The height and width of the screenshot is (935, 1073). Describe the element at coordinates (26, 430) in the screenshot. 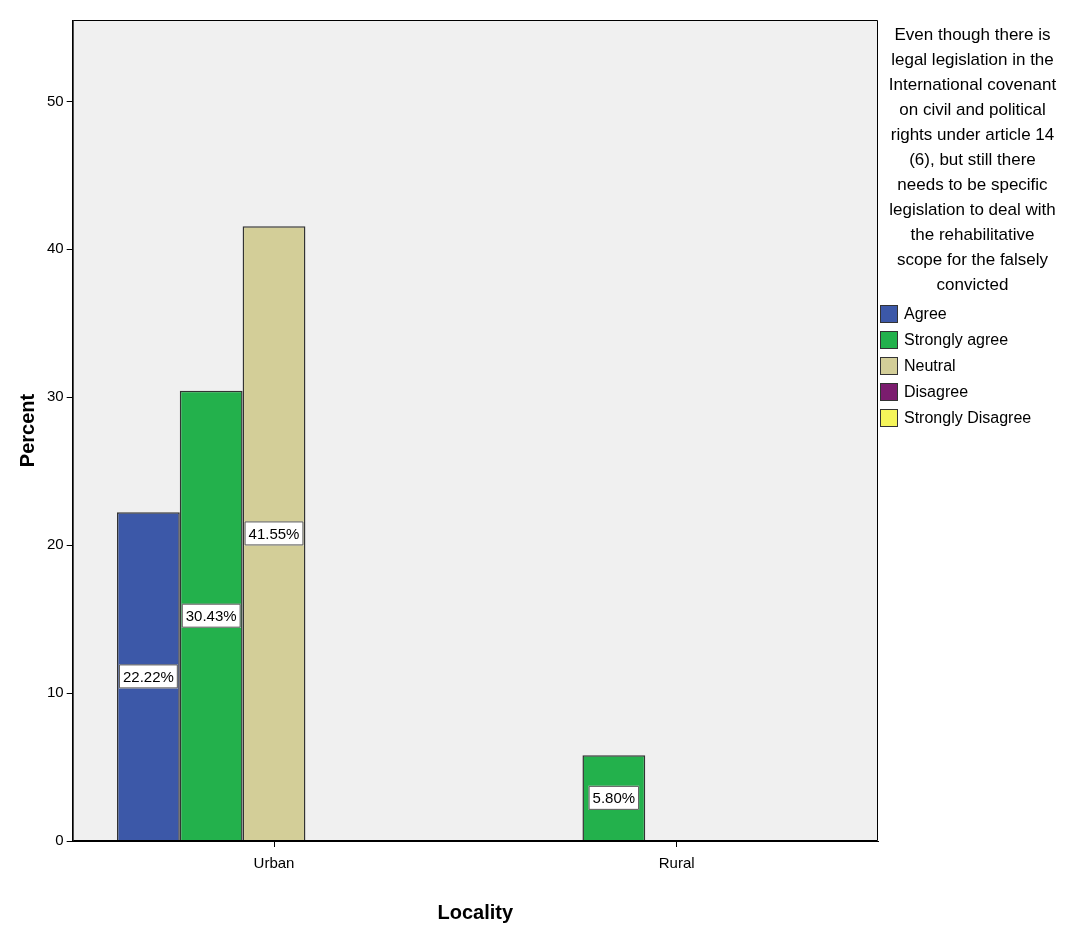

I see `y-axis-title: Percent` at that location.